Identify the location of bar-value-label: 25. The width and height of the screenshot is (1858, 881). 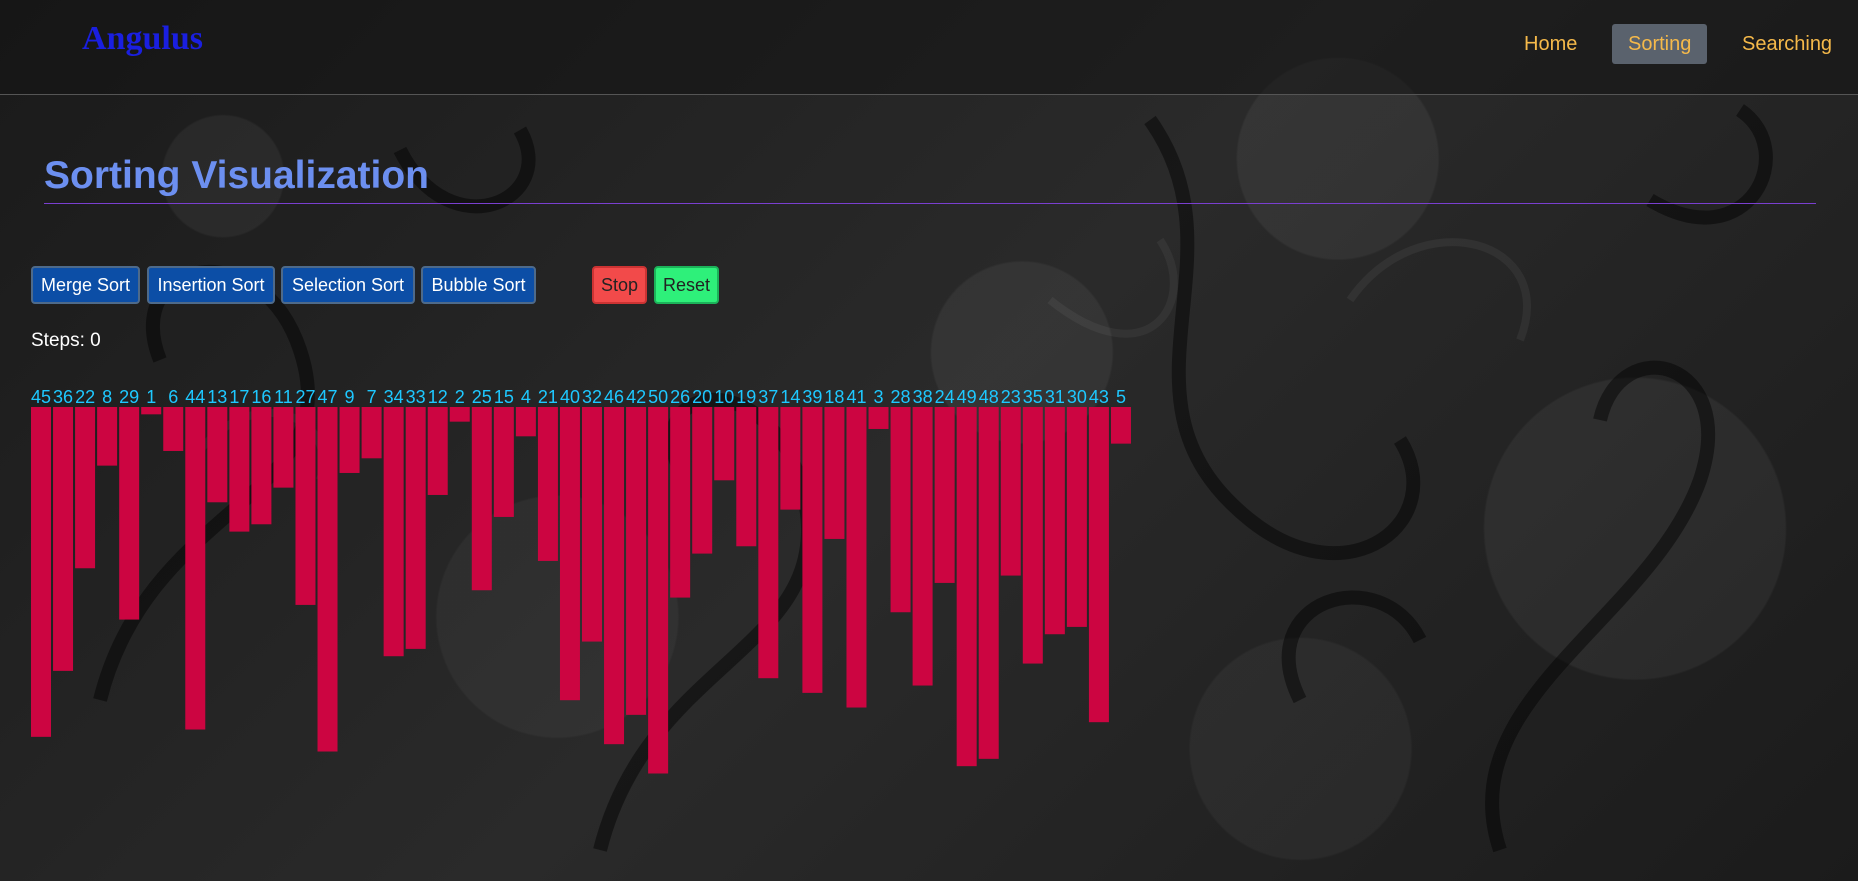
(482, 397).